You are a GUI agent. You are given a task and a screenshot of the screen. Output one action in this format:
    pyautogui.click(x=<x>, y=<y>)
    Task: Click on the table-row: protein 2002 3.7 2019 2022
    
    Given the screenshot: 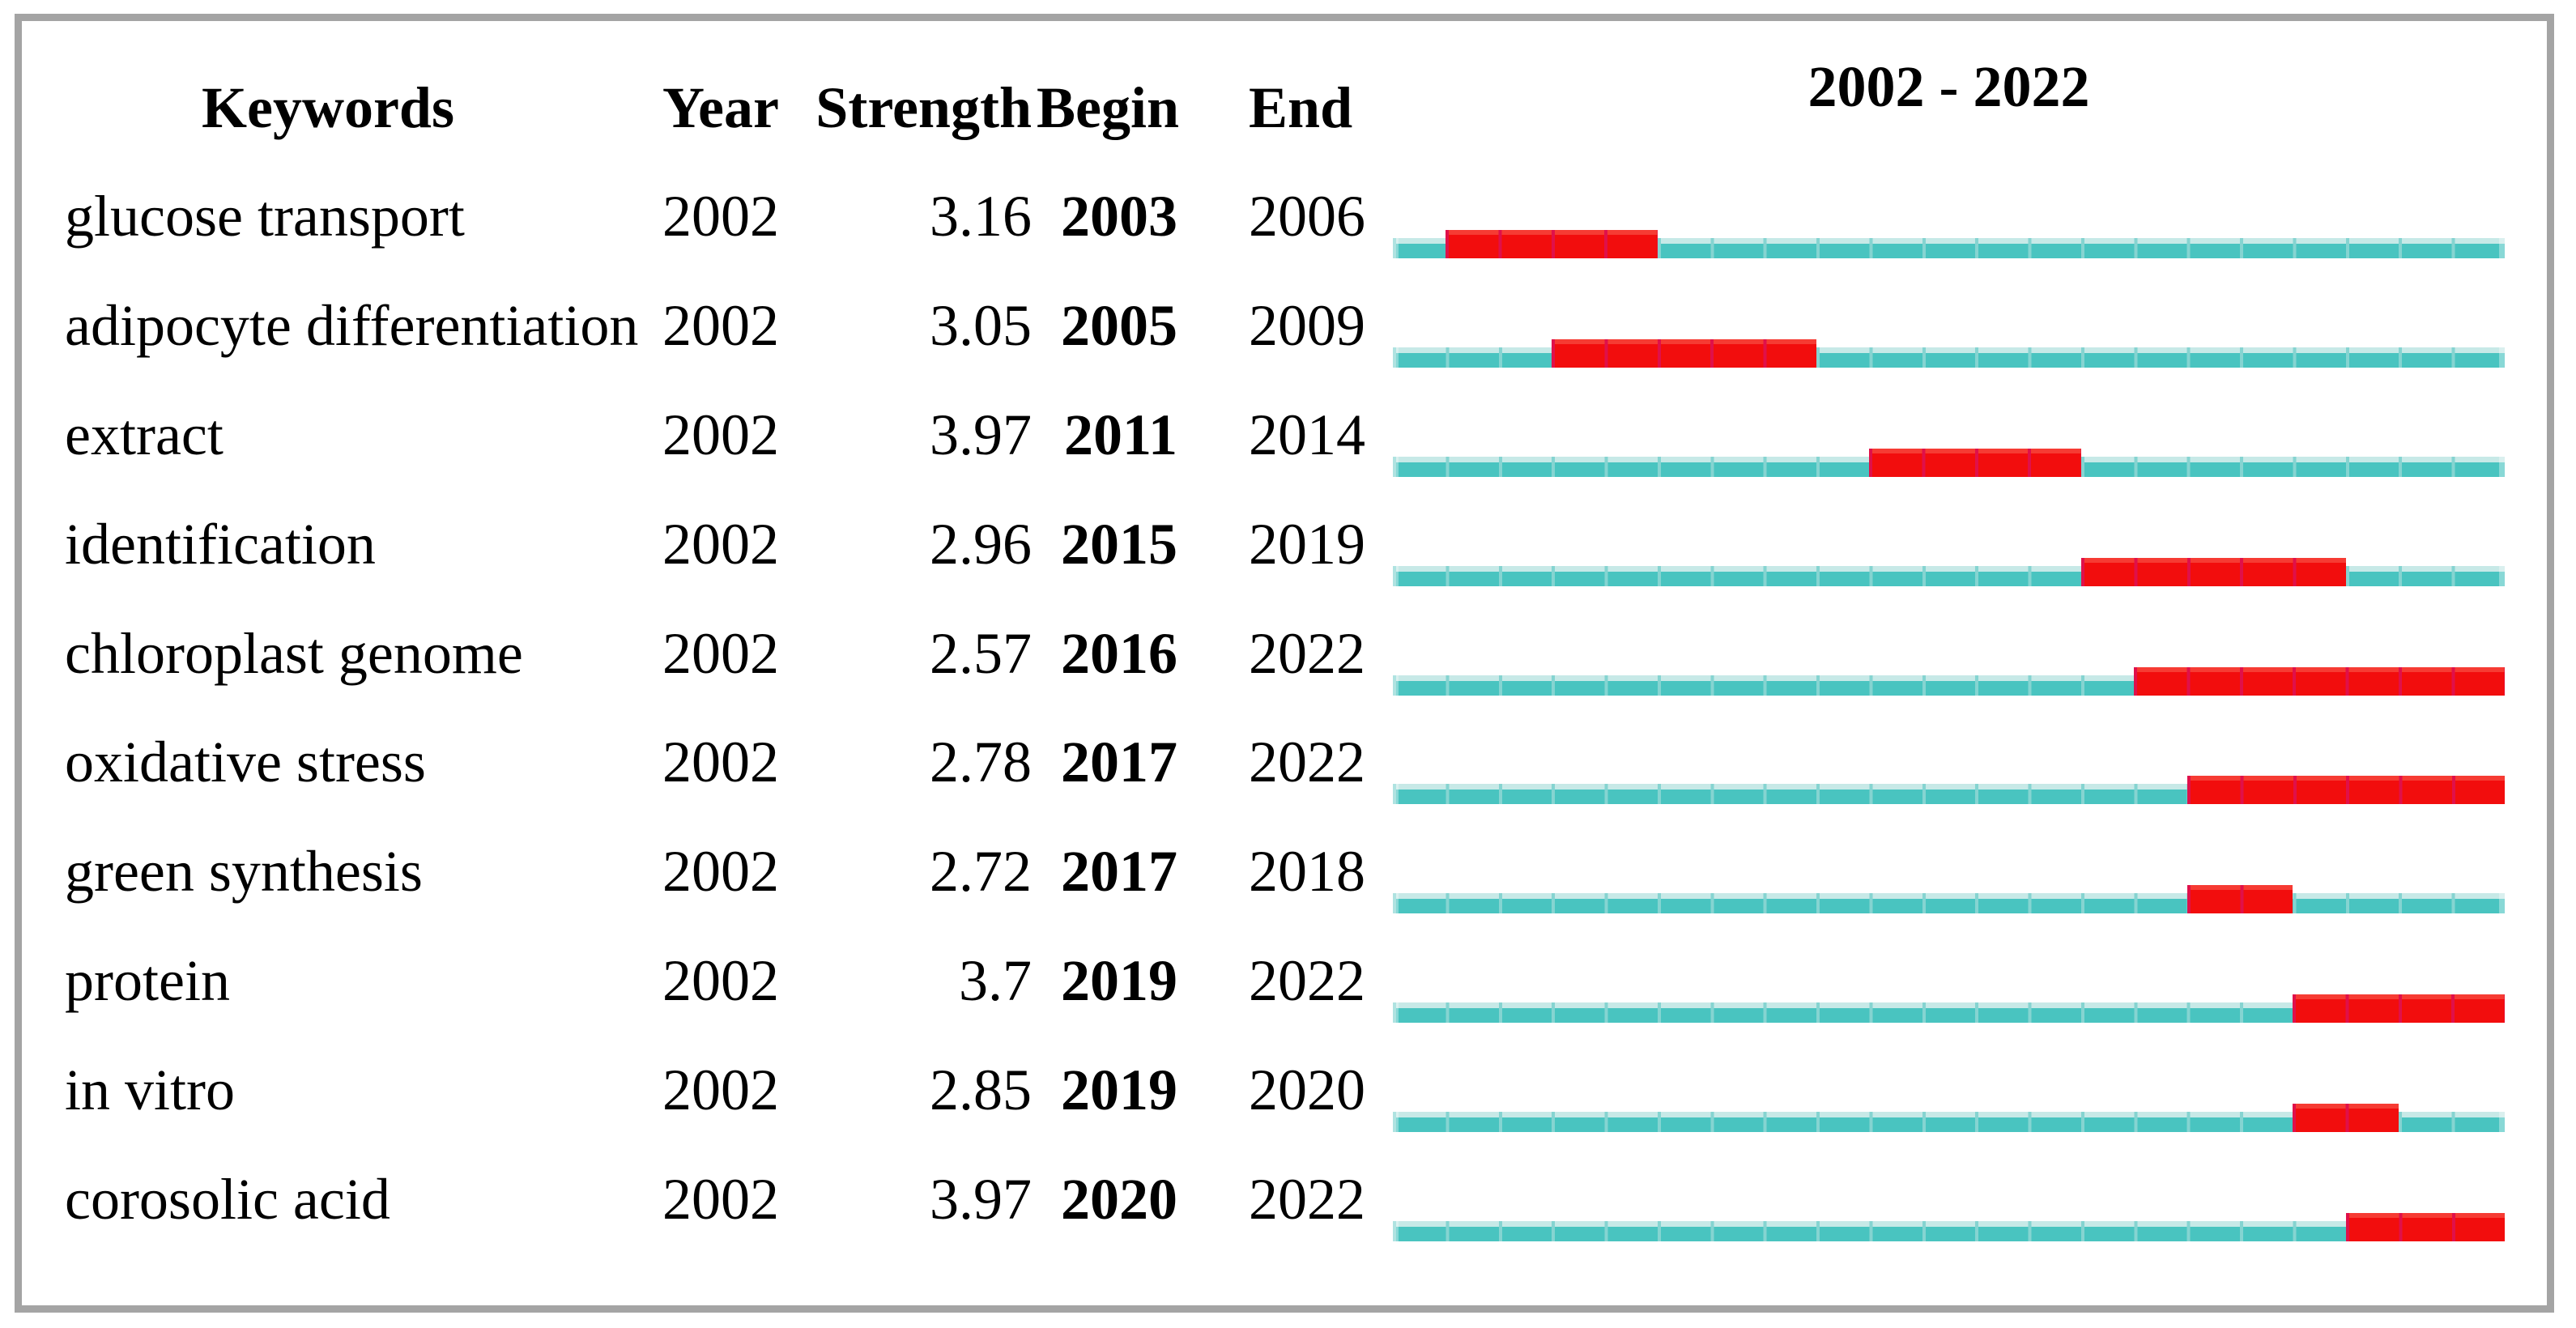 What is the action you would take?
    pyautogui.click(x=1288, y=977)
    